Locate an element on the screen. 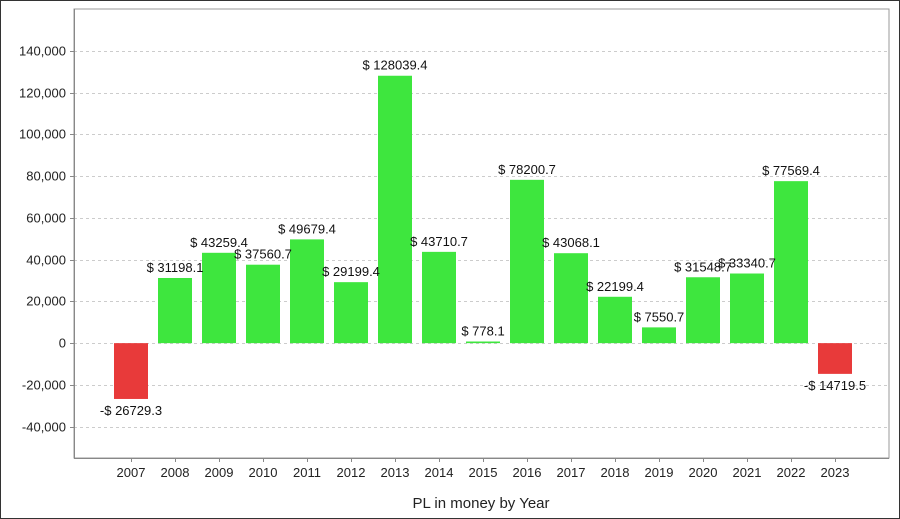 The height and width of the screenshot is (519, 900). y-tick-label: 120,000 is located at coordinates (42, 93).